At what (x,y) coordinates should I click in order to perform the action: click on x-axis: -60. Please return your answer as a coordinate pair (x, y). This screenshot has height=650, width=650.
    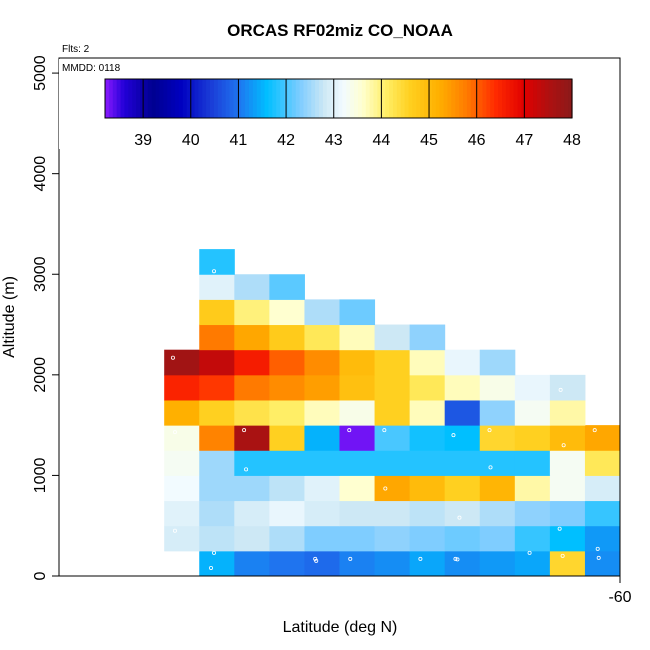
    Looking at the image, I should click on (620, 591).